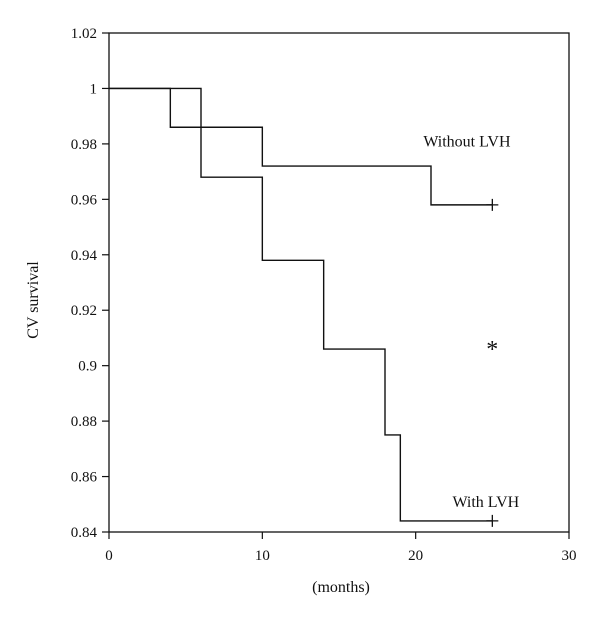 The width and height of the screenshot is (600, 618). Describe the element at coordinates (301, 146) in the screenshot. I see `series-line-without-lvh` at that location.